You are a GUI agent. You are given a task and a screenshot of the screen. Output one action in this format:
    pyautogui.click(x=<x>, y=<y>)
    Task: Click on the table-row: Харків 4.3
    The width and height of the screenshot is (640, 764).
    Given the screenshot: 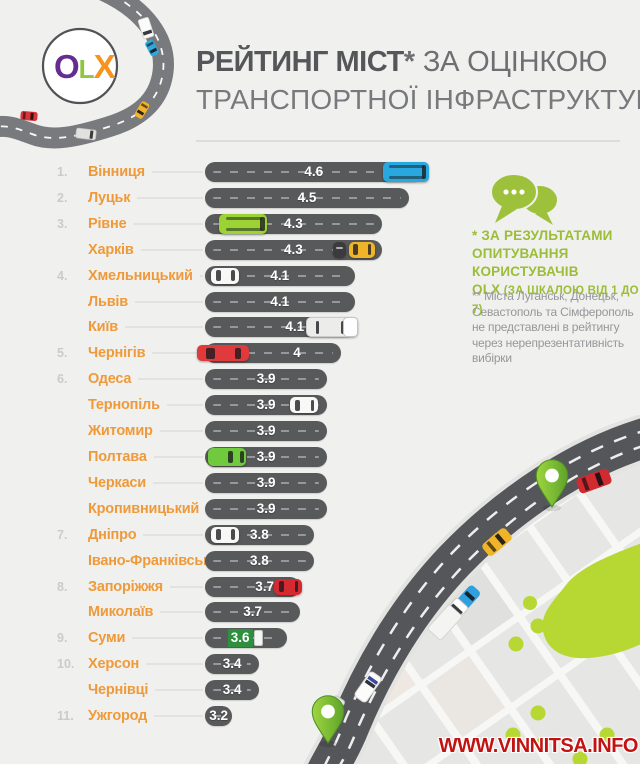 What is the action you would take?
    pyautogui.click(x=320, y=249)
    